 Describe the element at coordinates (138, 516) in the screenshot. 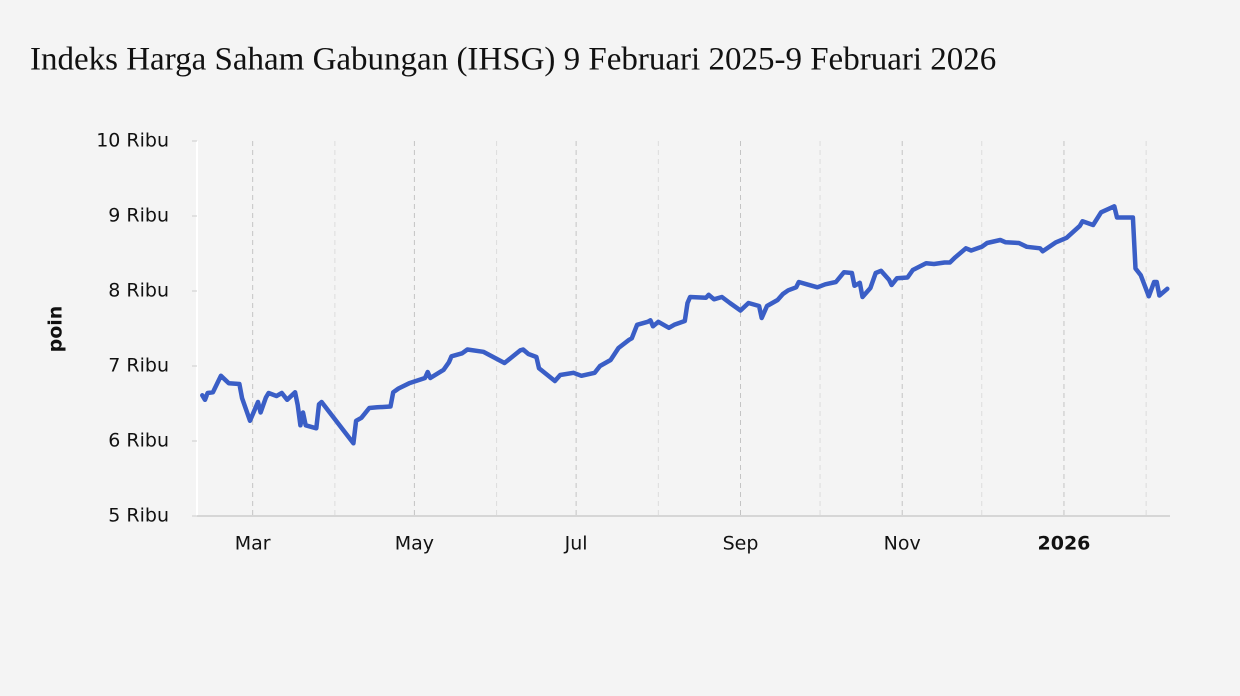

I see `y-tick-label: 5 Ribu` at that location.